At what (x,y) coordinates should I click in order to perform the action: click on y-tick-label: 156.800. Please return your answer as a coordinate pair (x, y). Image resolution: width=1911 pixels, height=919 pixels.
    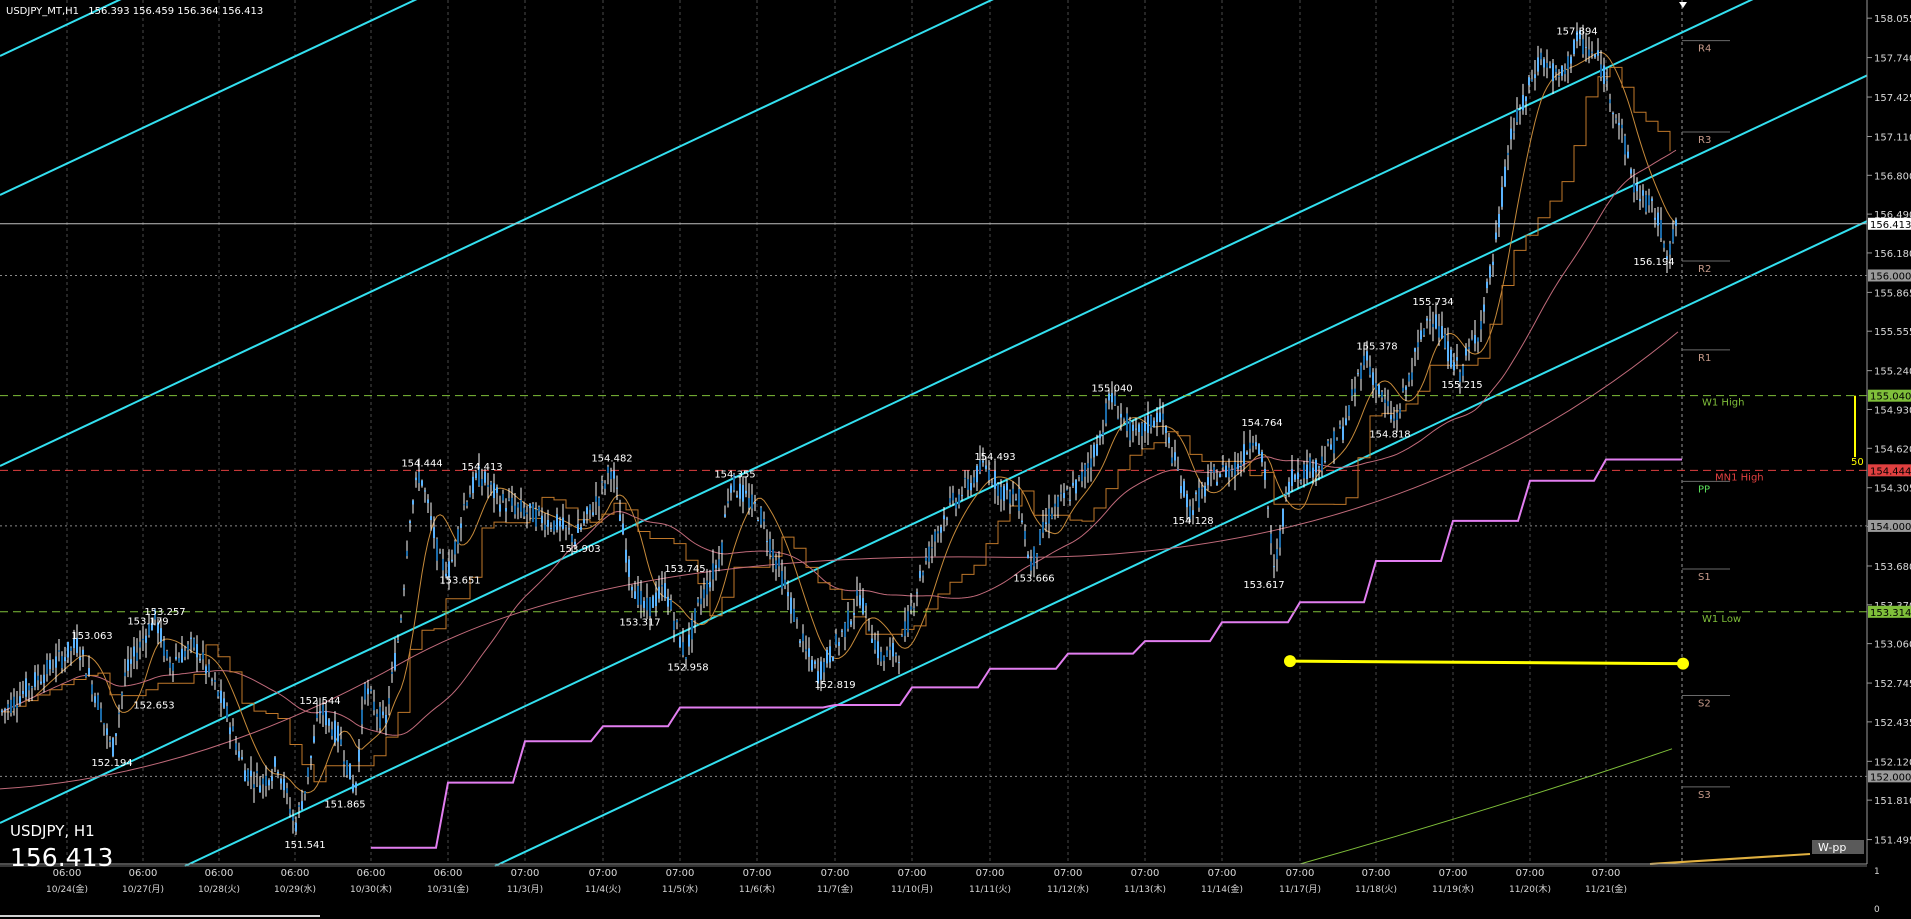
    Looking at the image, I should click on (1892, 176).